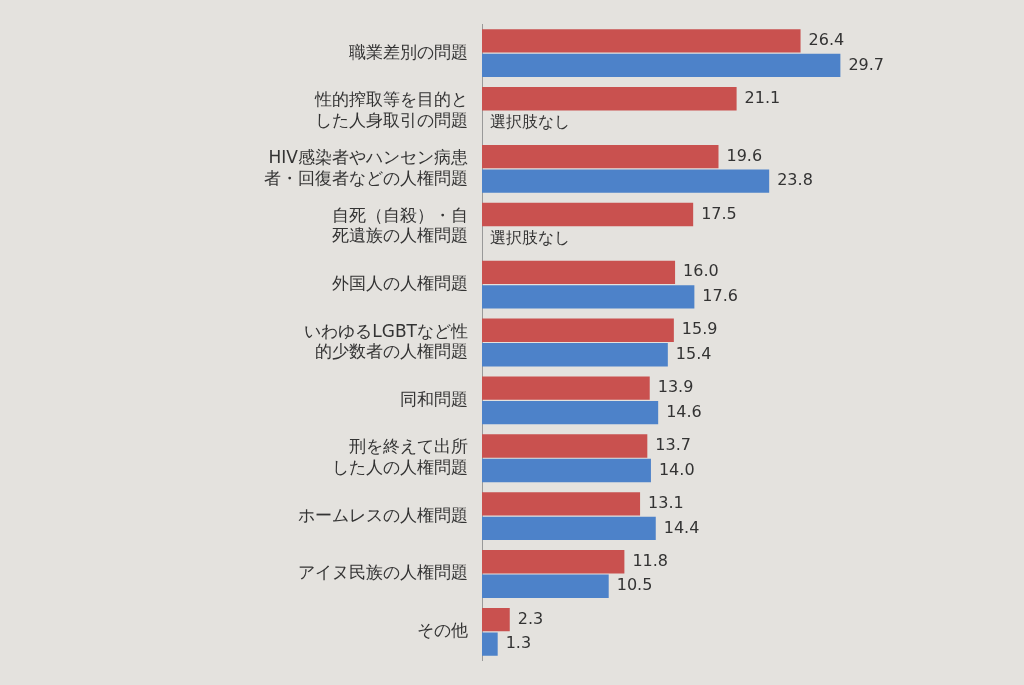 The width and height of the screenshot is (1024, 685). What do you see at coordinates (866, 64) in the screenshot?
I see `data-label: 29.7` at bounding box center [866, 64].